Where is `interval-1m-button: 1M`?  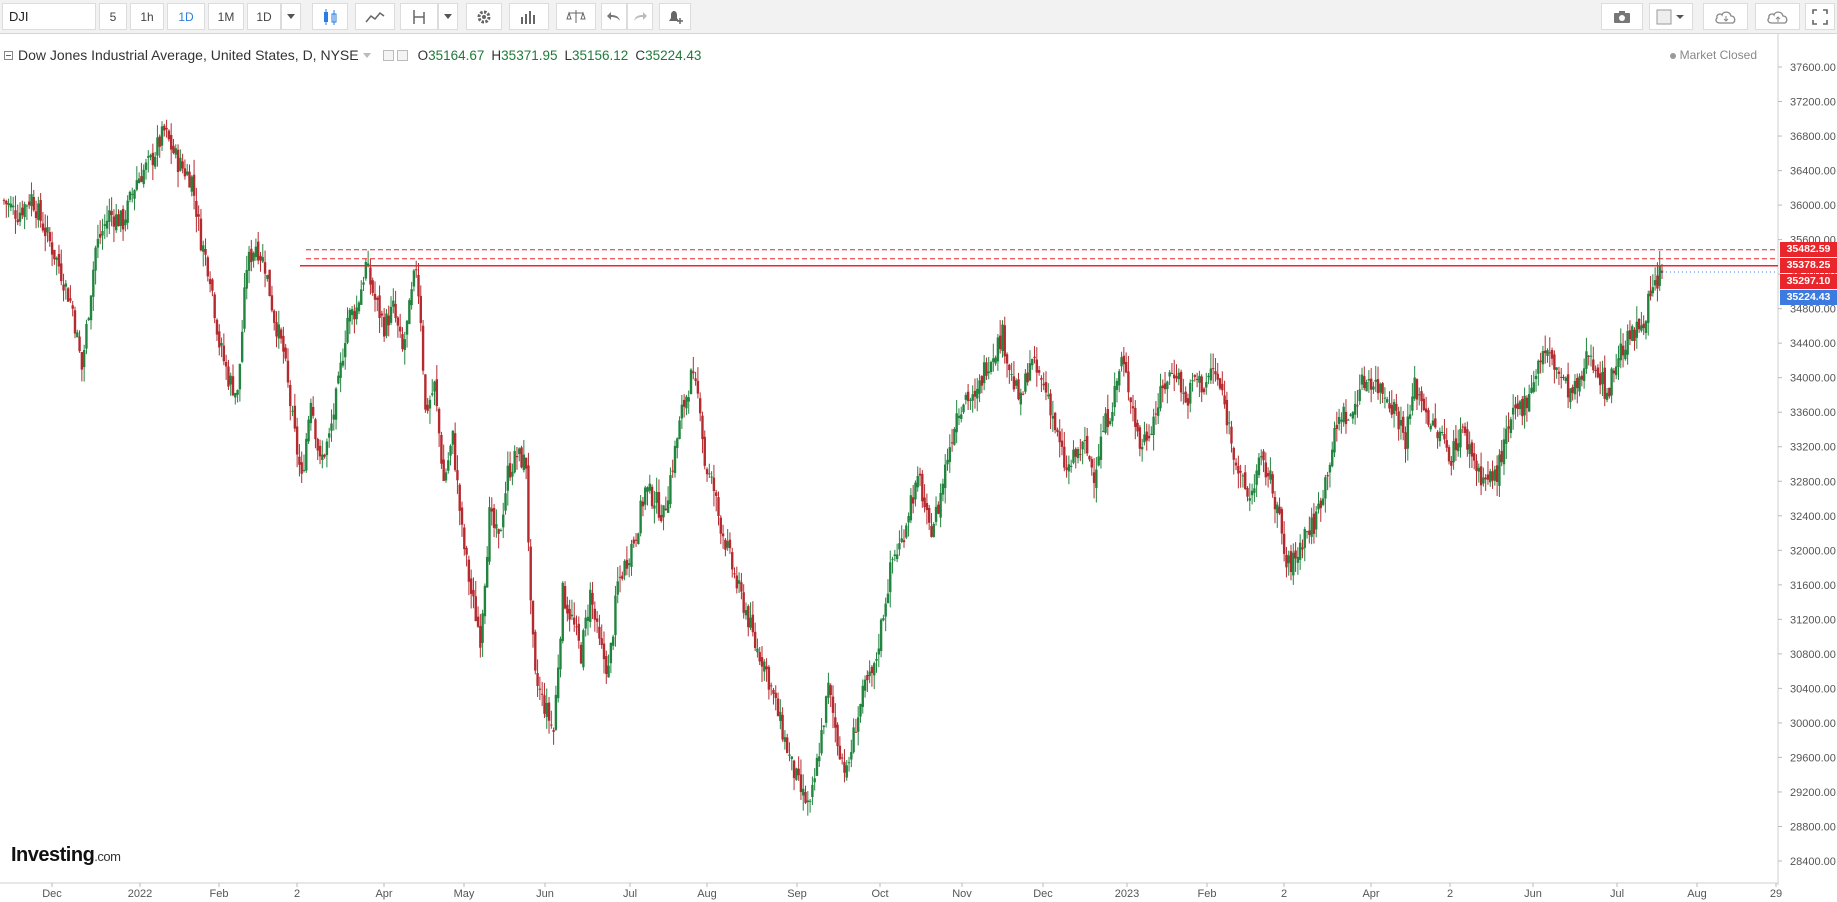 interval-1m-button: 1M is located at coordinates (226, 16).